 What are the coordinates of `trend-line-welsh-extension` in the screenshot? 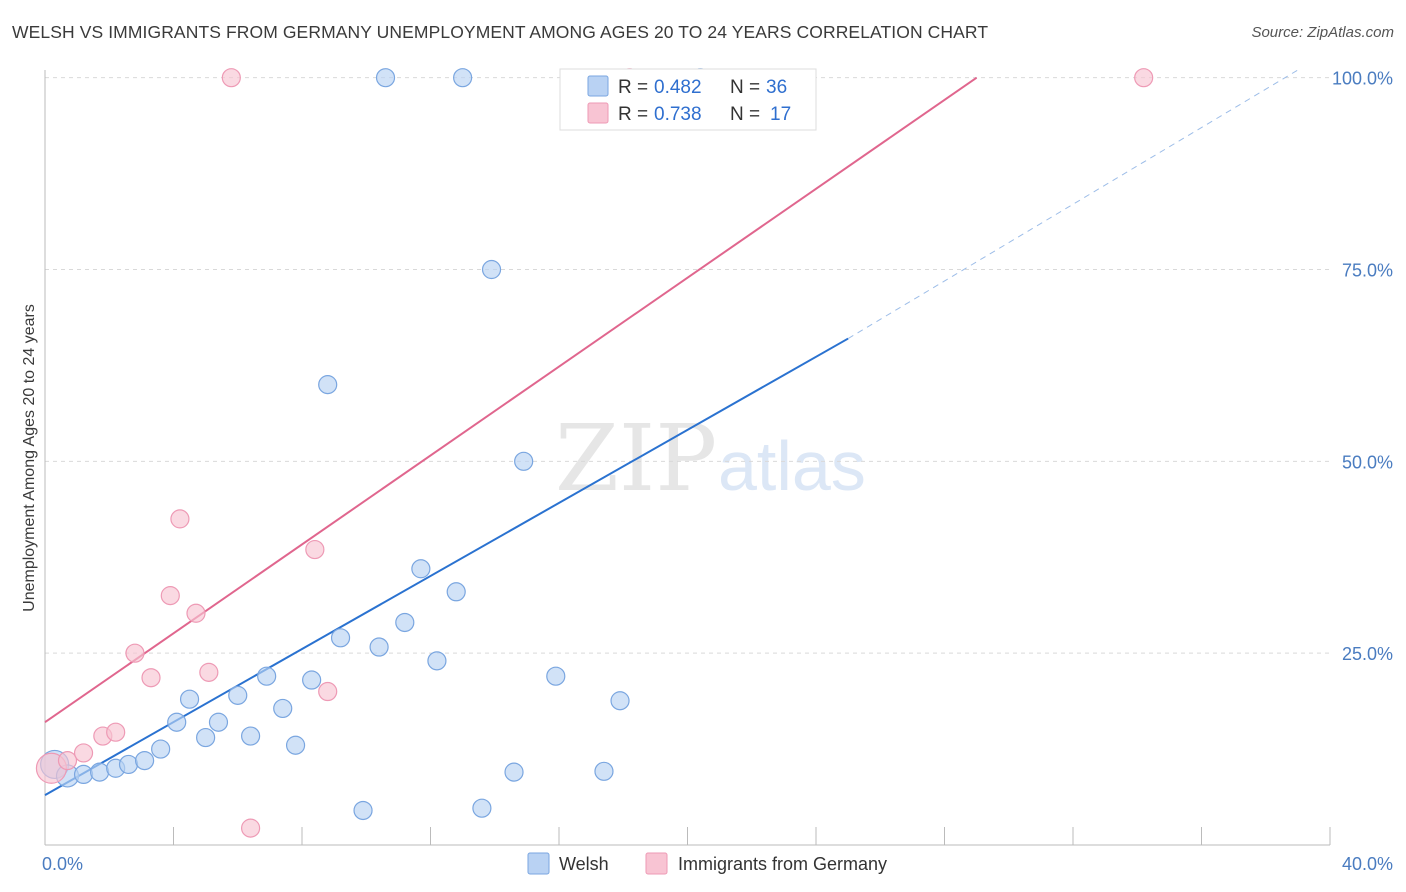 It's located at (1073, 204).